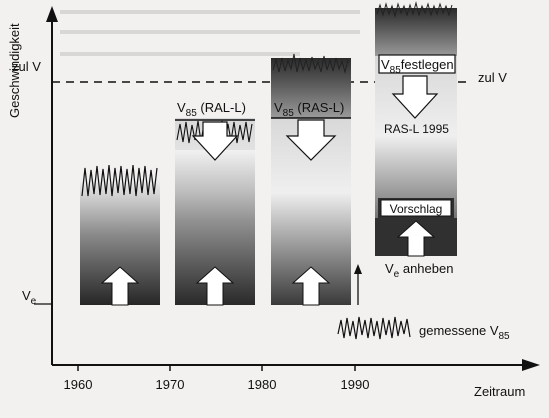 This screenshot has width=549, height=418. I want to click on x-tick-label: 1990, so click(355, 384).